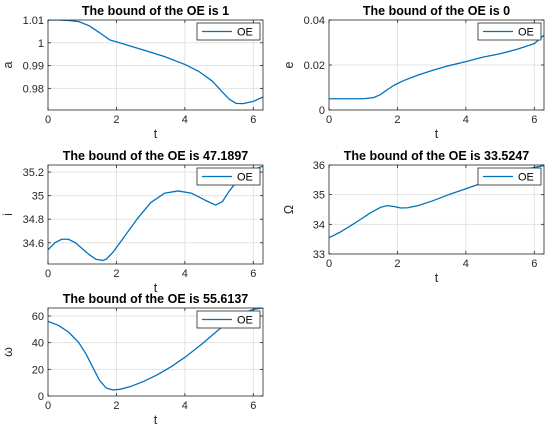 Image resolution: width=550 pixels, height=438 pixels. Describe the element at coordinates (33, 67) in the screenshot. I see `y-tick-label: 0.99` at that location.